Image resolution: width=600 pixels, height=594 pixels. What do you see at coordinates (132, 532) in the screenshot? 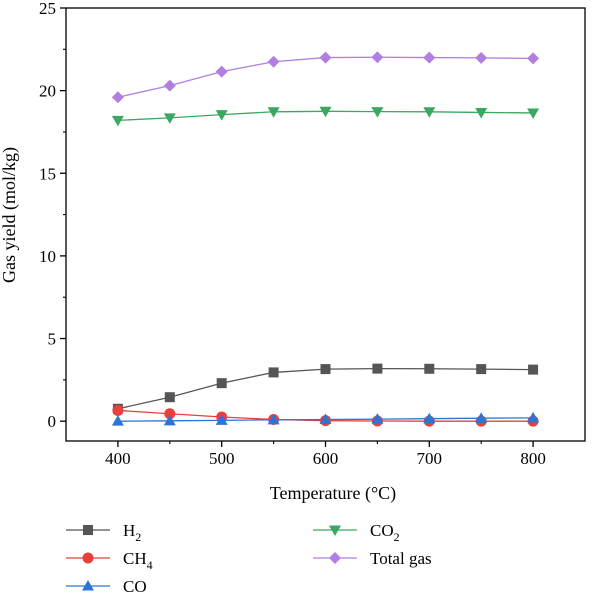
I see `legend-label: H2` at bounding box center [132, 532].